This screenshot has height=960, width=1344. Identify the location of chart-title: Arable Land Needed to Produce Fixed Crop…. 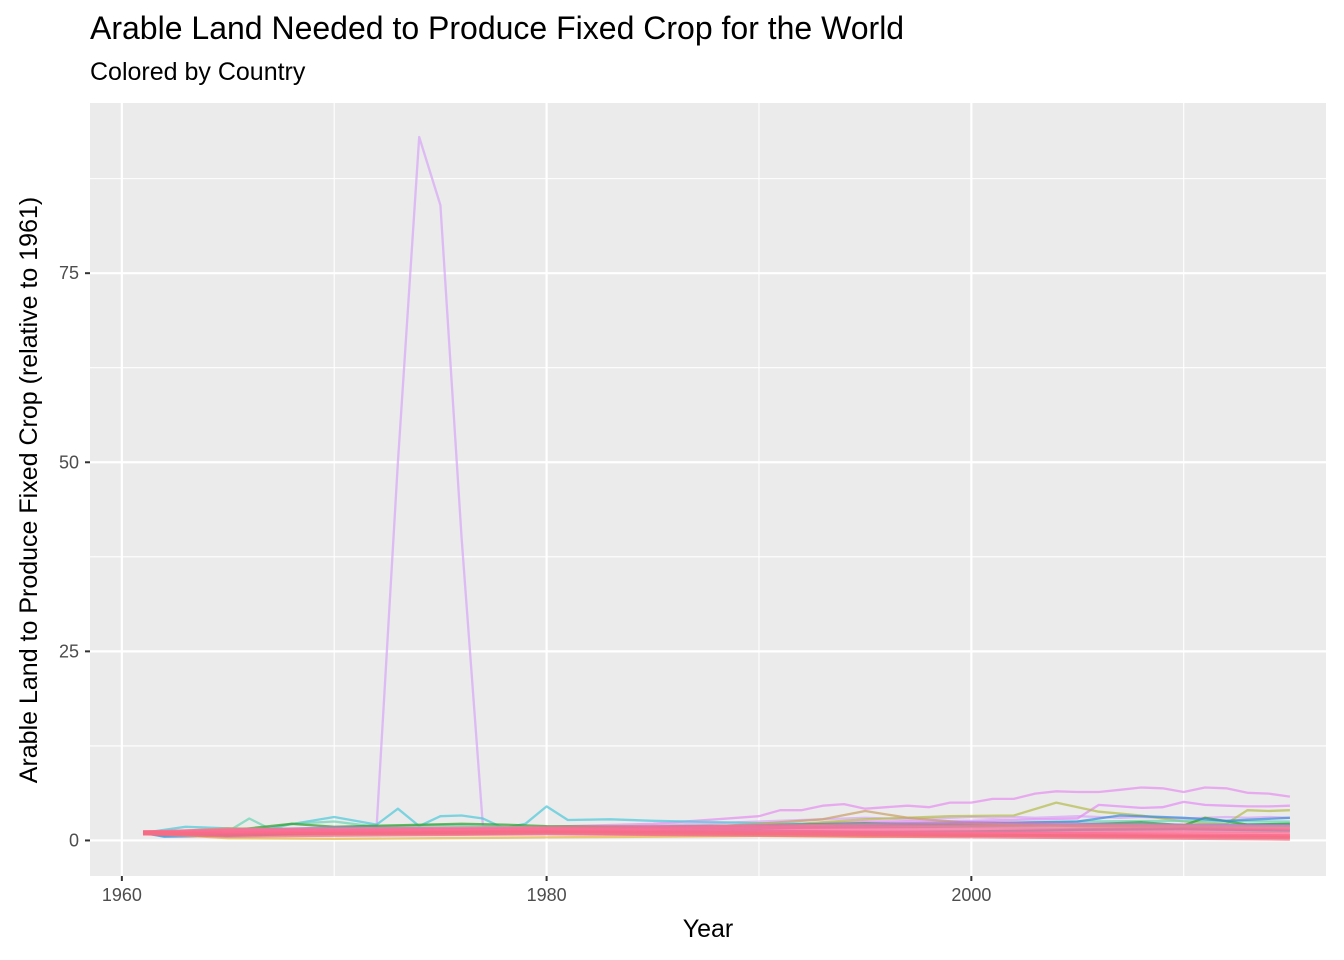
(497, 28).